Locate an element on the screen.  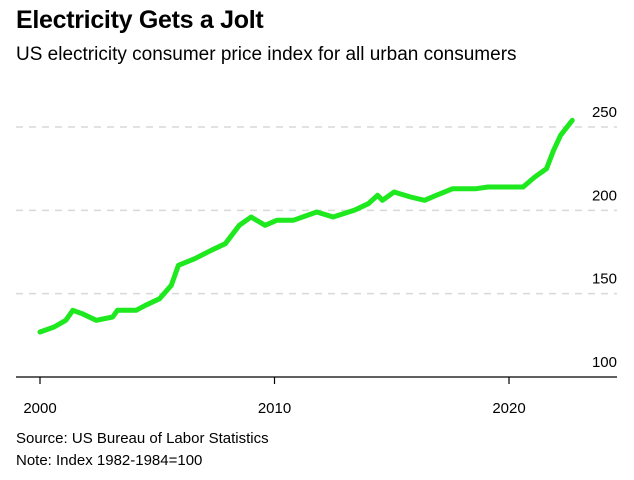
x-tick-label-2010: 2010 is located at coordinates (274, 408).